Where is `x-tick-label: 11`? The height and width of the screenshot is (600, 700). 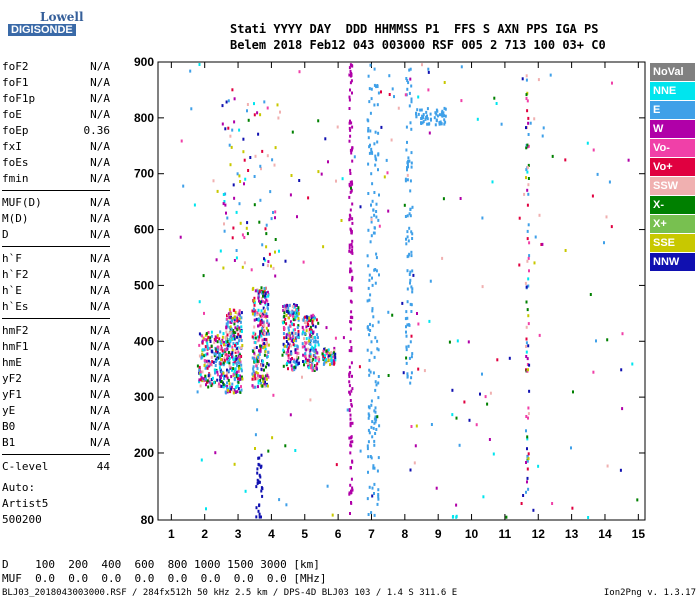
x-tick-label: 11 is located at coordinates (505, 534).